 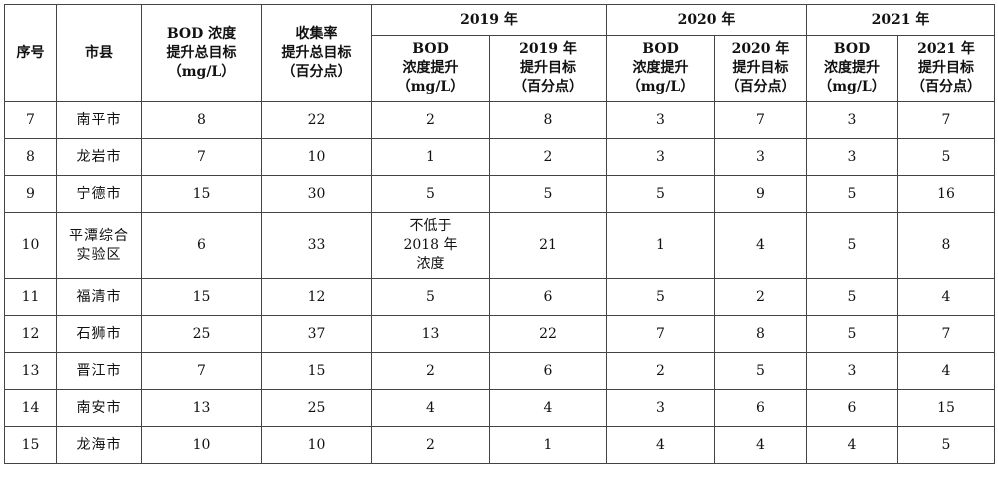 What do you see at coordinates (946, 194) in the screenshot?
I see `cell-2021-rate: 16` at bounding box center [946, 194].